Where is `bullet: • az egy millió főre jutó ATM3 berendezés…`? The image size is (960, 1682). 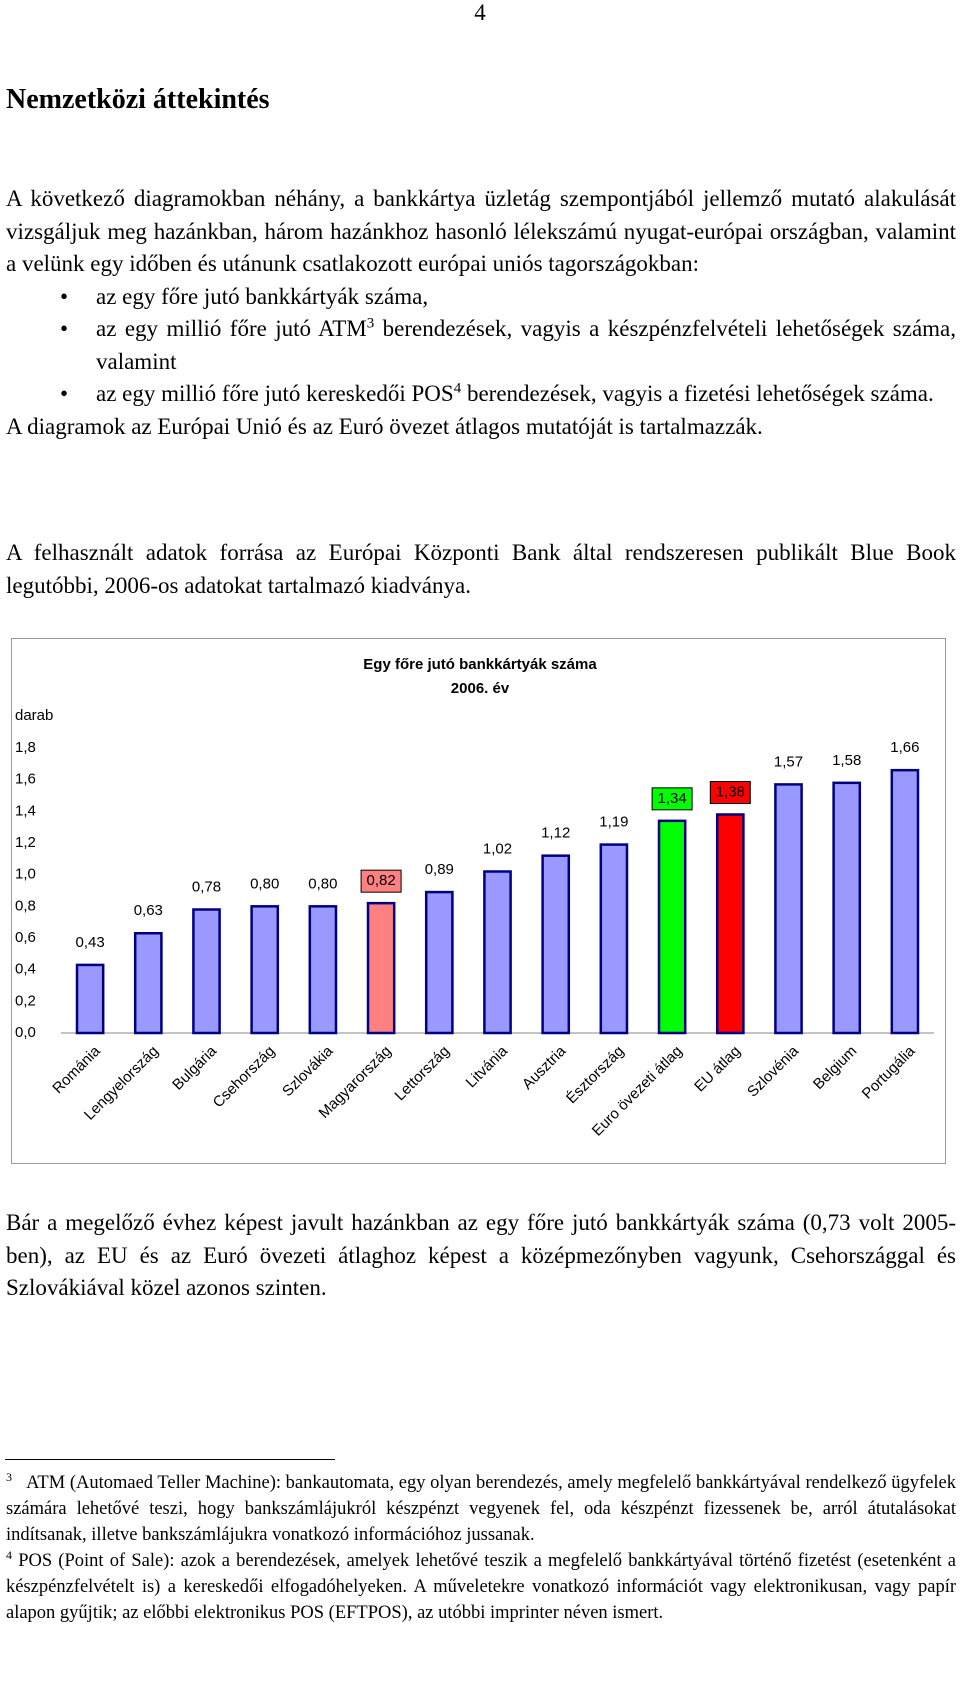 bullet: • az egy millió főre jutó ATM3 berendezés… is located at coordinates (481, 345).